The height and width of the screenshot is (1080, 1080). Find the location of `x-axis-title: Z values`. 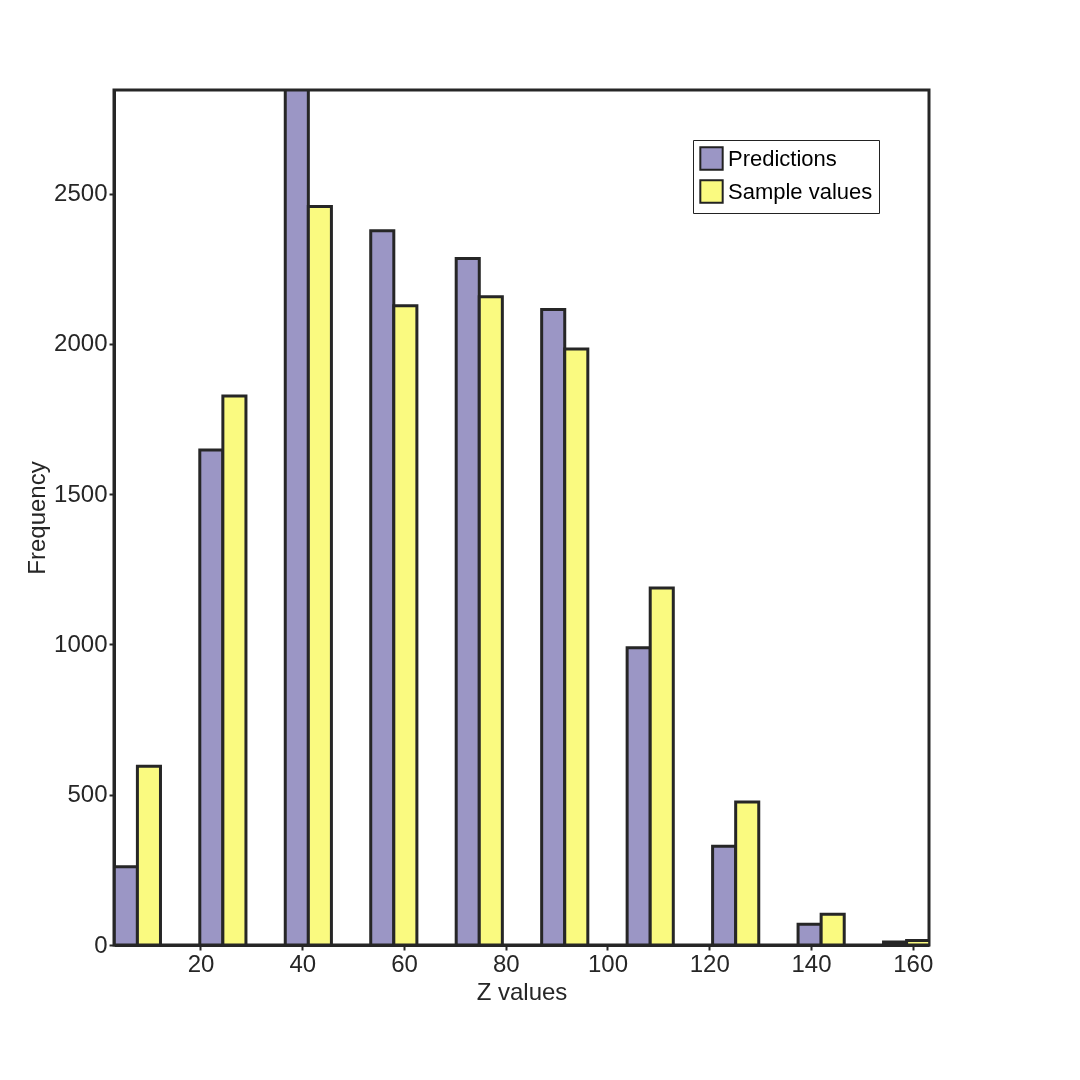

x-axis-title: Z values is located at coordinates (522, 991).